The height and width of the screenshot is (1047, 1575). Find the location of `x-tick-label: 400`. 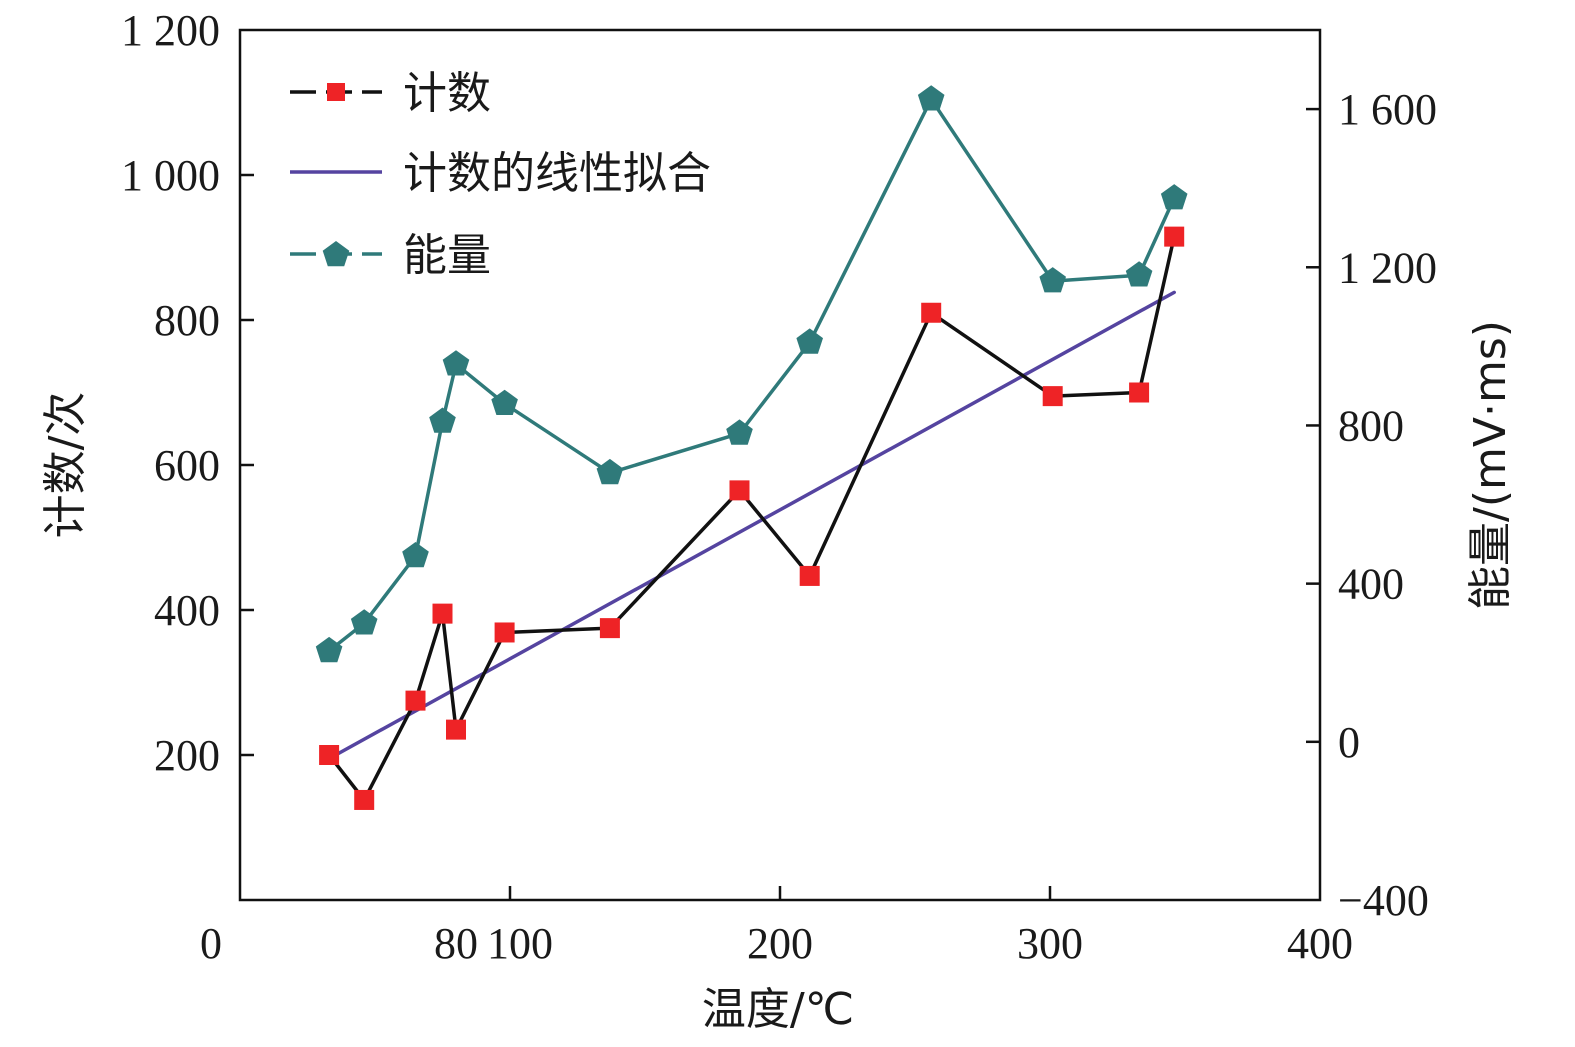

x-tick-label: 400 is located at coordinates (1320, 943).